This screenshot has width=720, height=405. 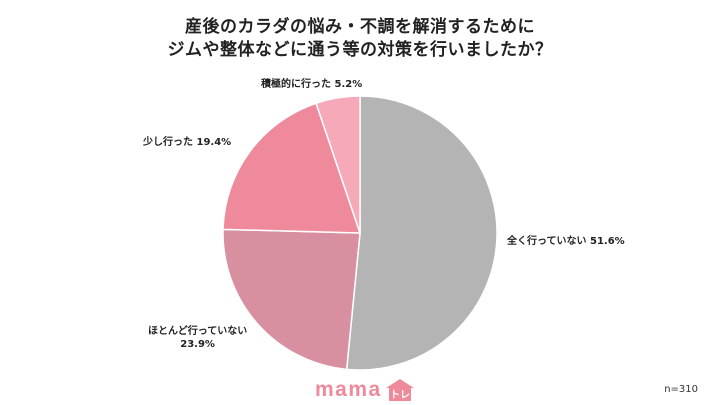 What do you see at coordinates (292, 168) in the screenshot?
I see `slice-a-little` at bounding box center [292, 168].